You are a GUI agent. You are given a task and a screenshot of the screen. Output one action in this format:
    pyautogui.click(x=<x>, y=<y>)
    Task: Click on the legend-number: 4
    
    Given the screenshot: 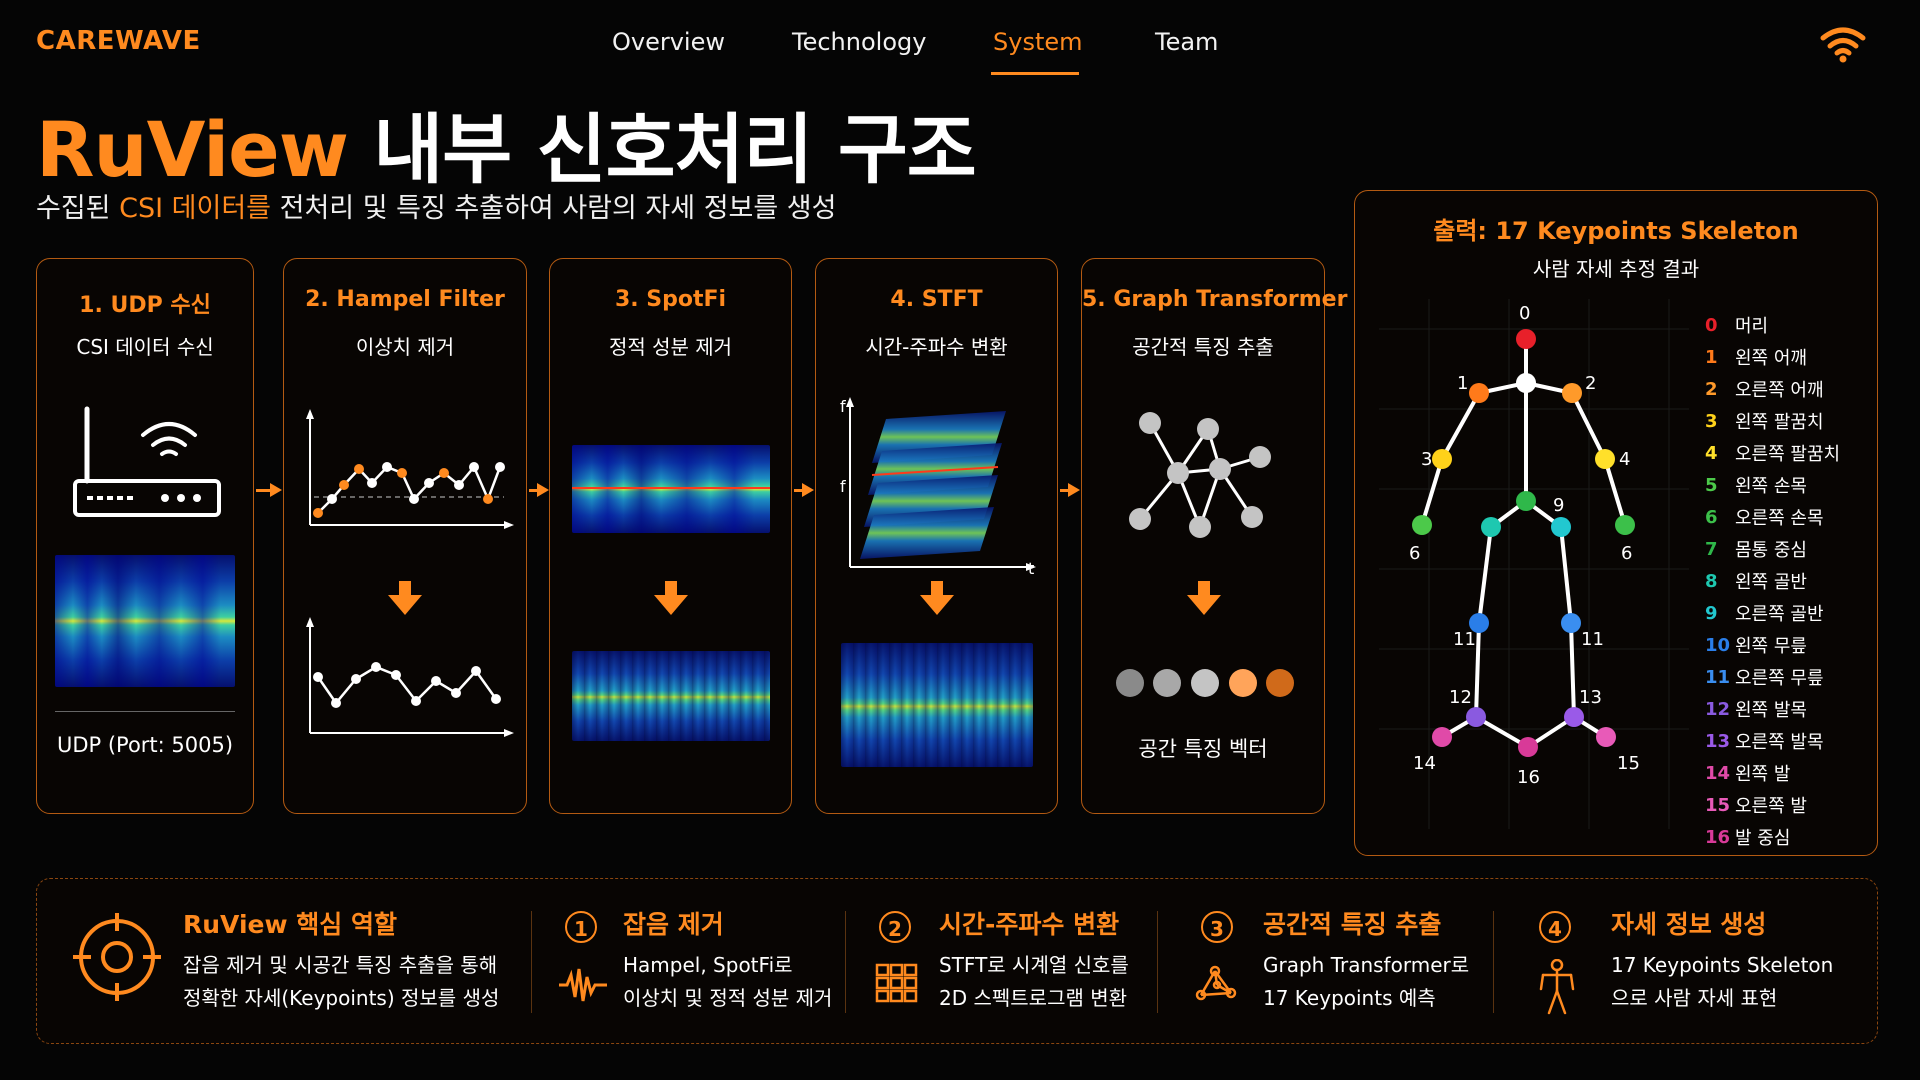 What is the action you would take?
    pyautogui.click(x=1711, y=453)
    